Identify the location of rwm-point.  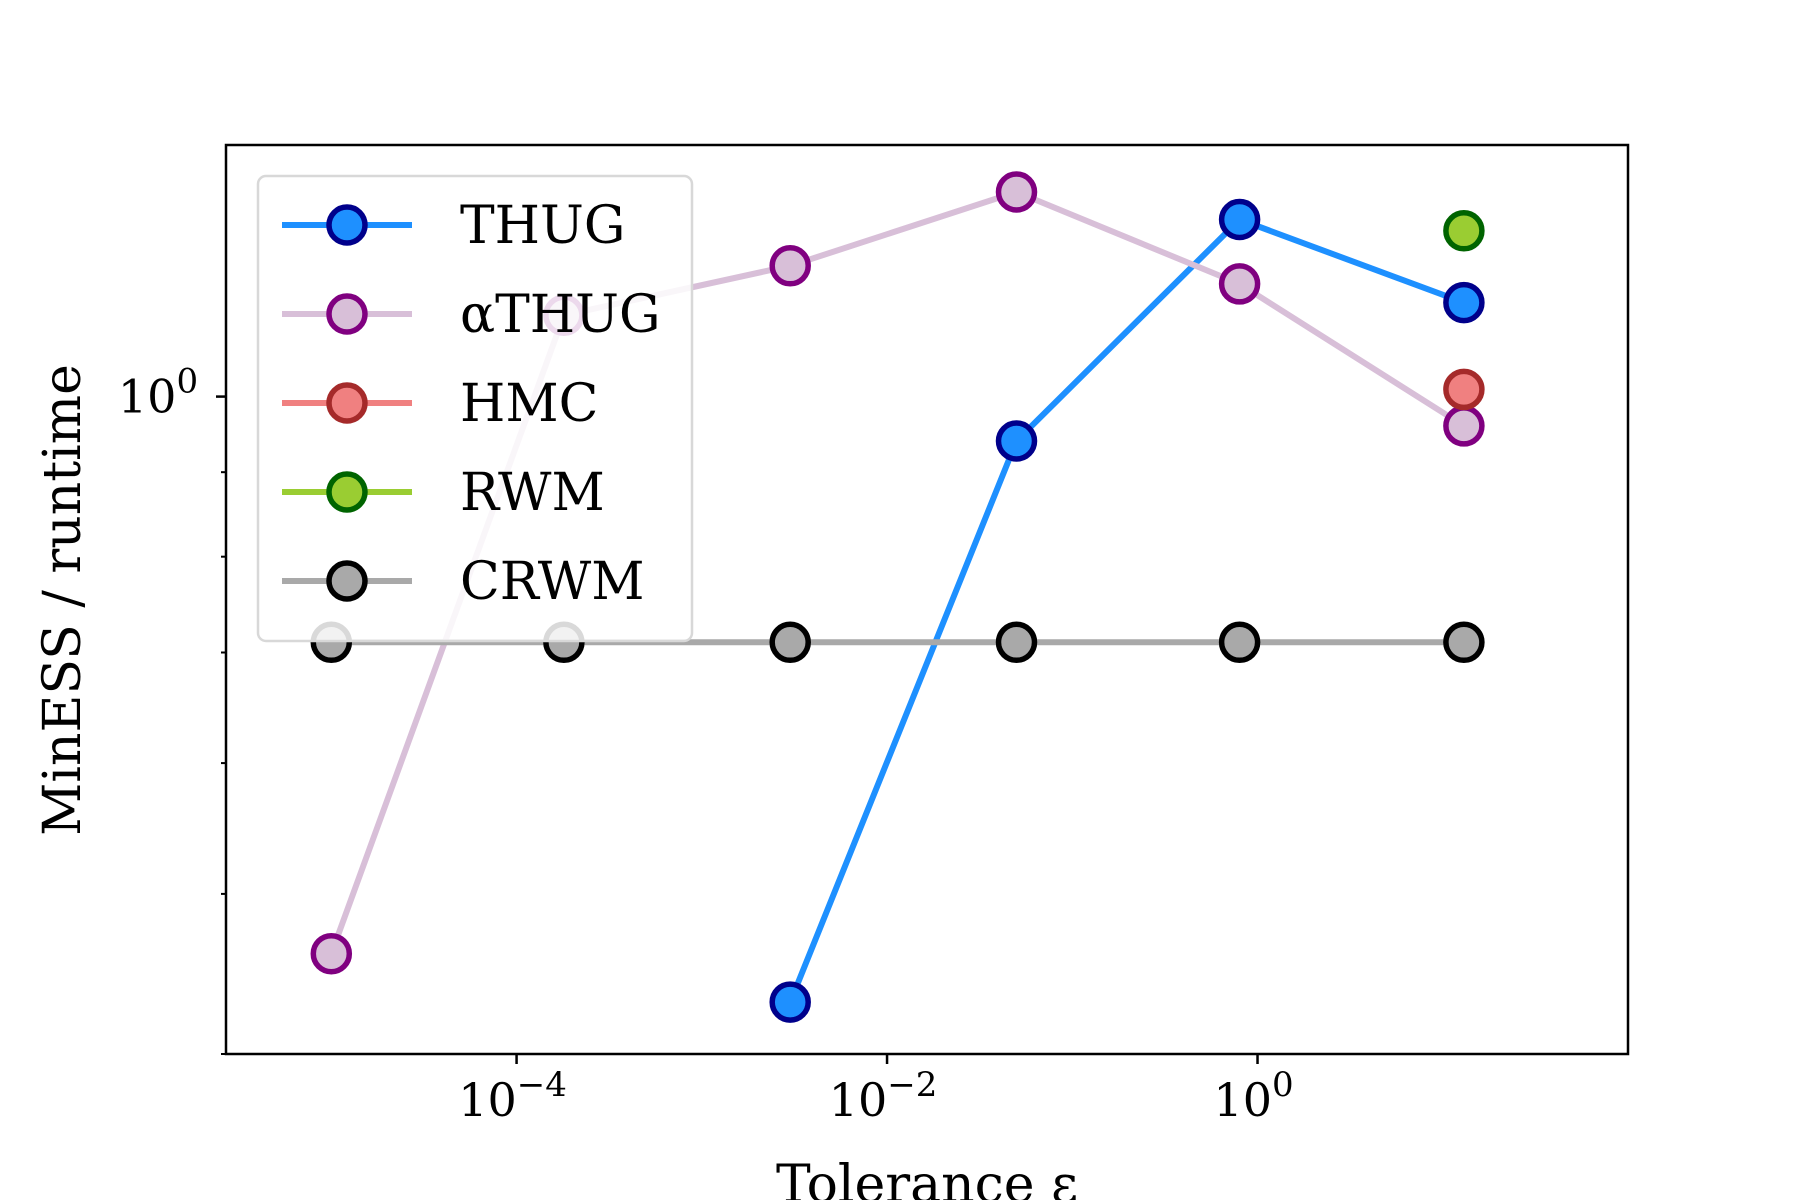
(1464, 231).